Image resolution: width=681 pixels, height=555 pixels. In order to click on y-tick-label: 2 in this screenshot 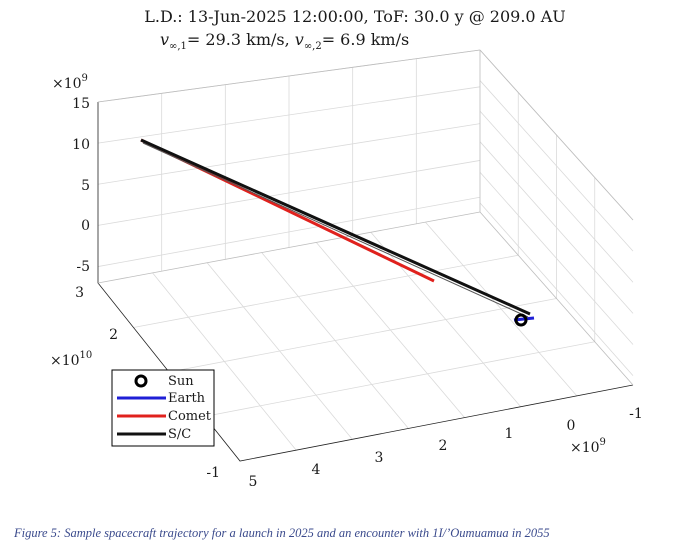, I will do `click(113, 335)`.